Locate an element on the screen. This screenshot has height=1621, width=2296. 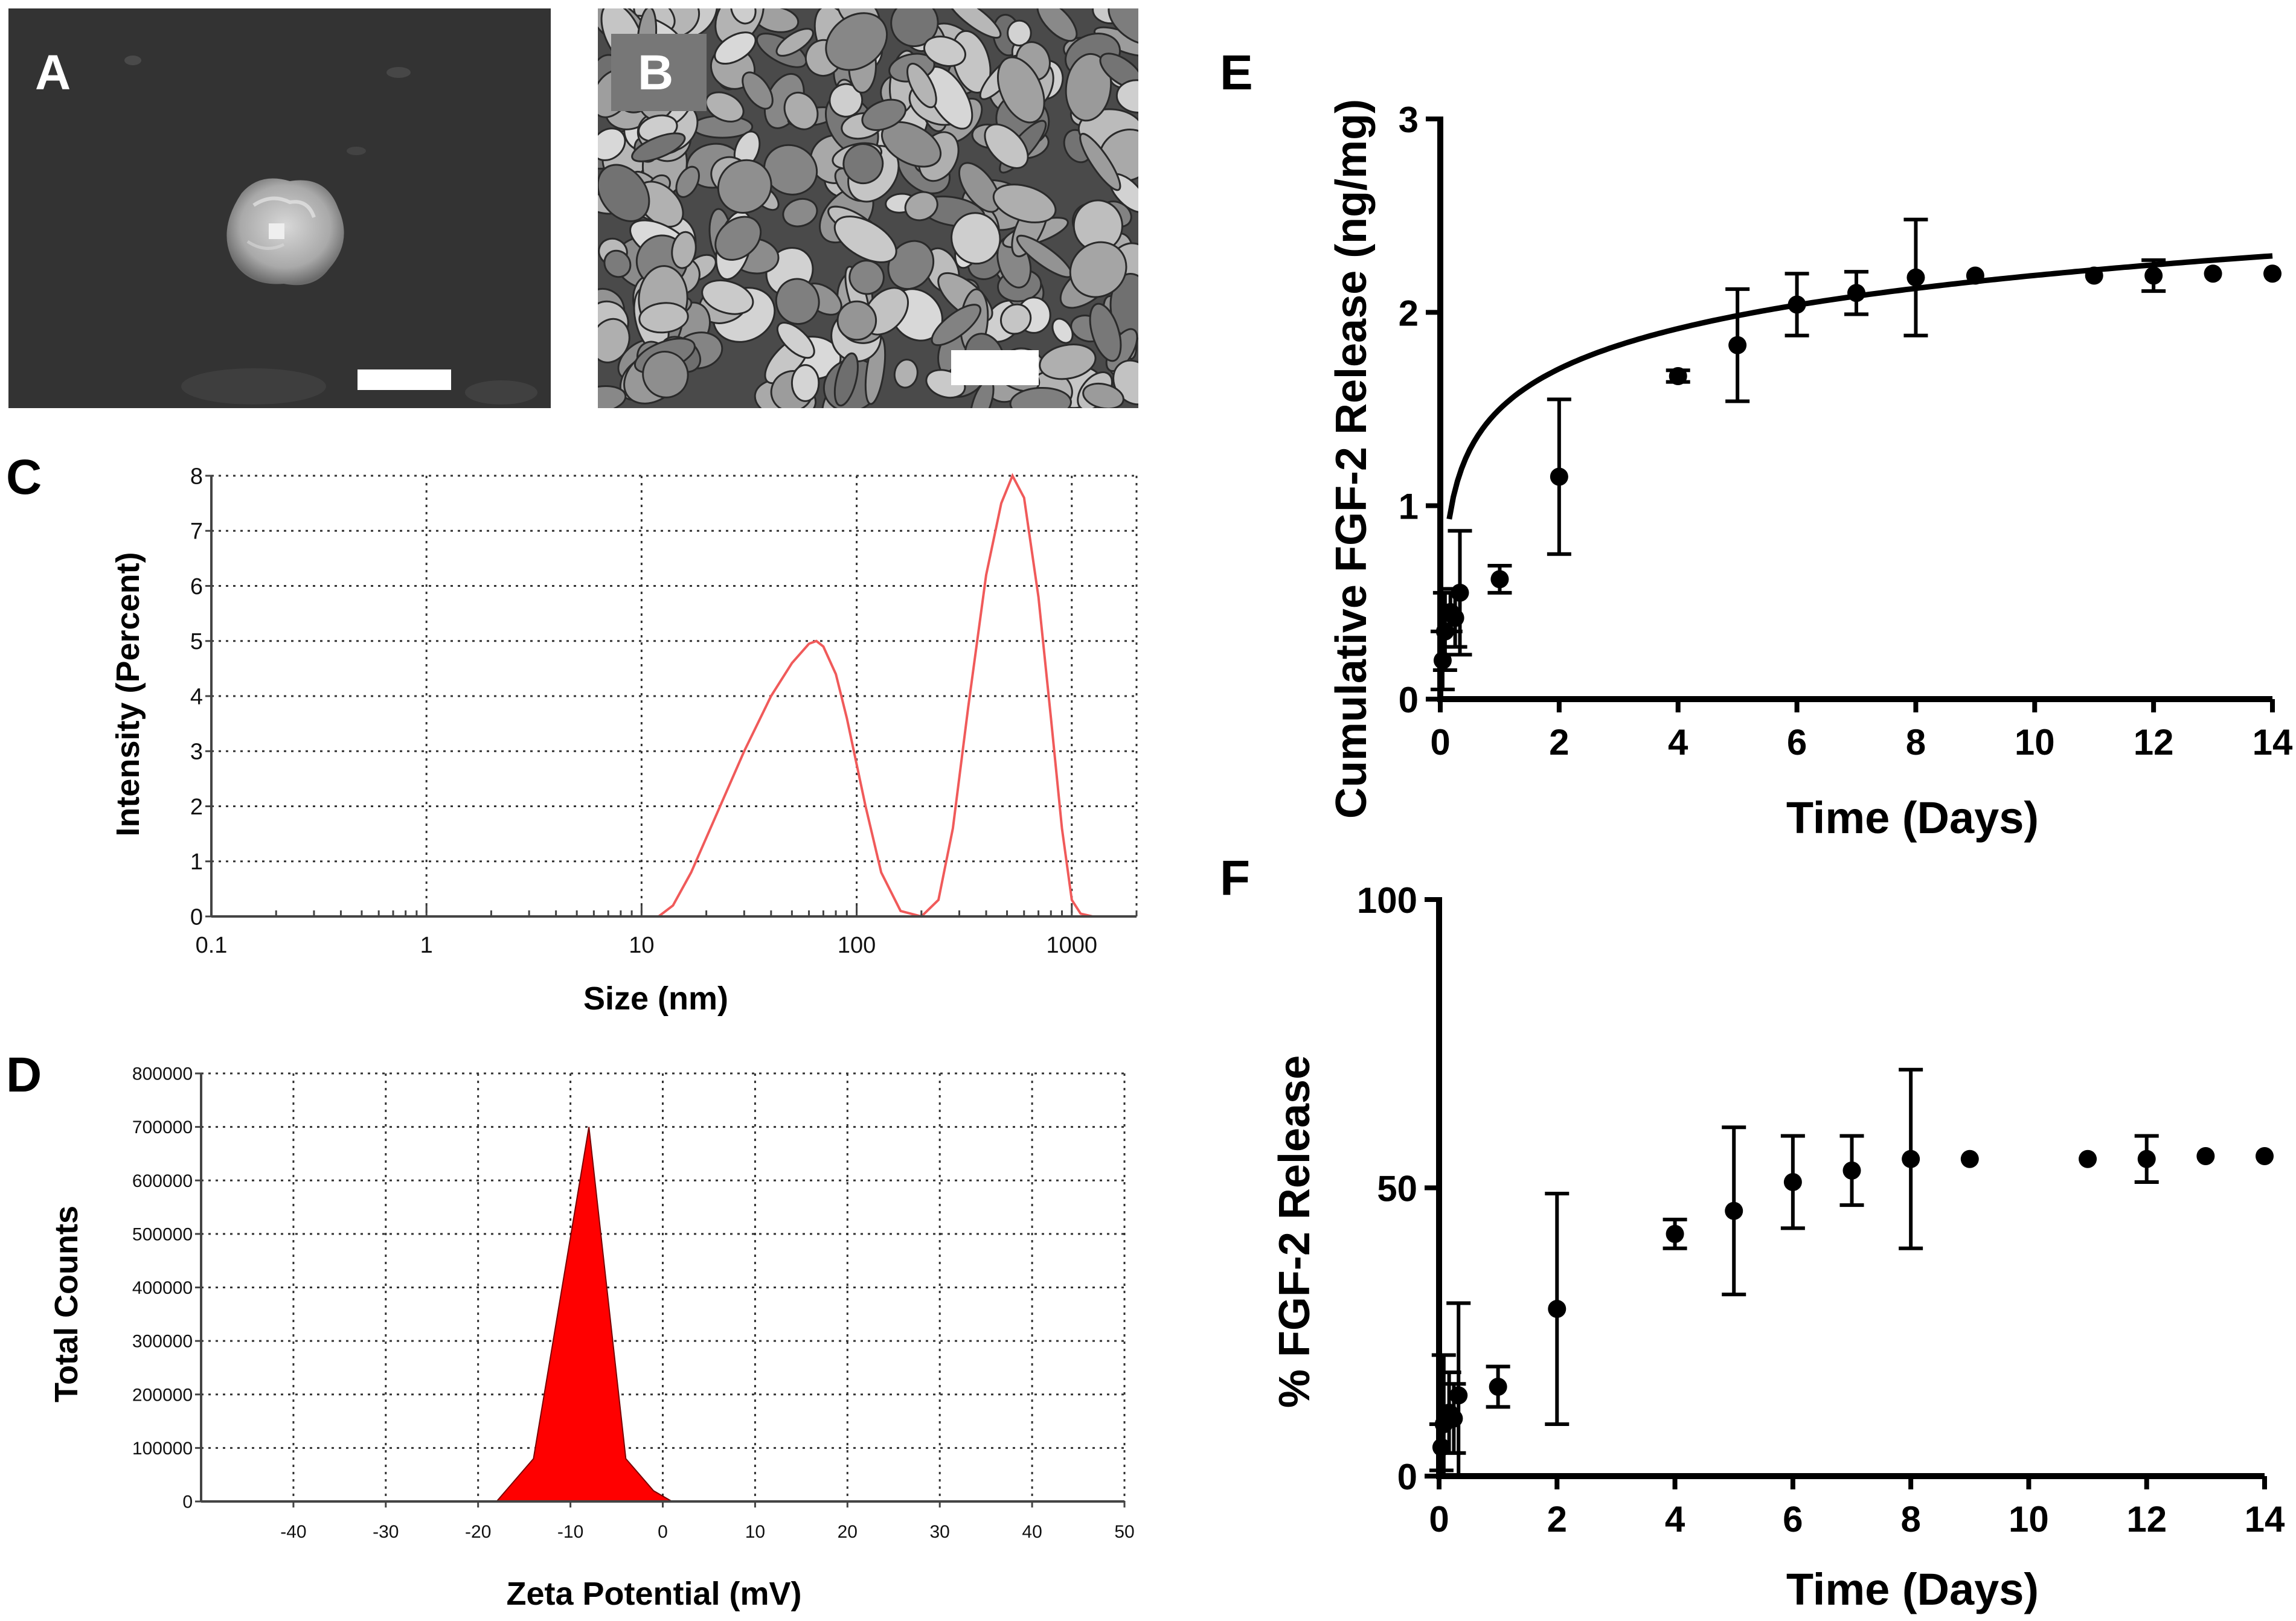
x-tick-label: 1000 is located at coordinates (1072, 945).